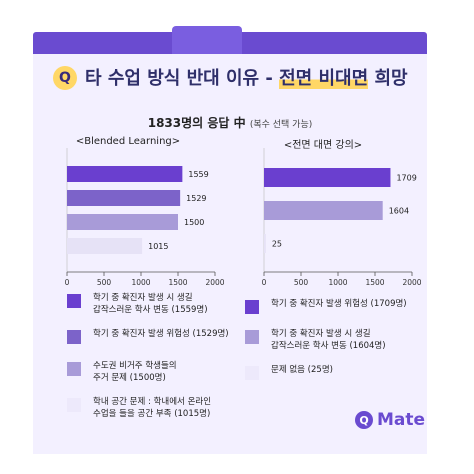 This screenshot has width=474, height=474. I want to click on subtitle: 1833명의 응답 中 (복수 선택 가능), so click(230, 122).